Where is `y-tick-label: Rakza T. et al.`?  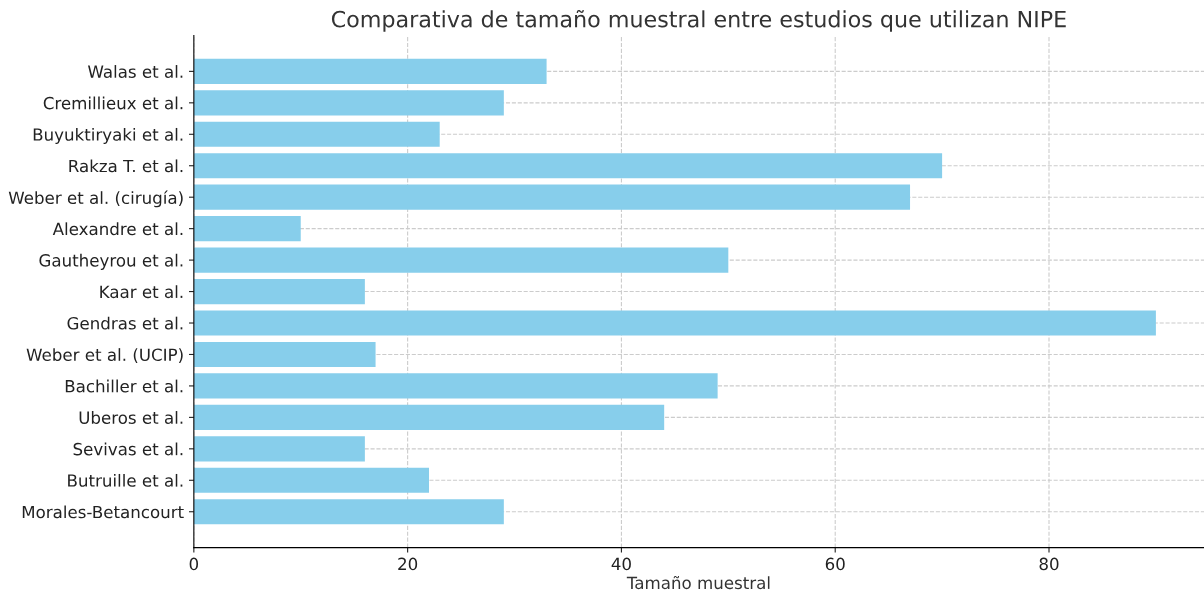 y-tick-label: Rakza T. et al. is located at coordinates (126, 166).